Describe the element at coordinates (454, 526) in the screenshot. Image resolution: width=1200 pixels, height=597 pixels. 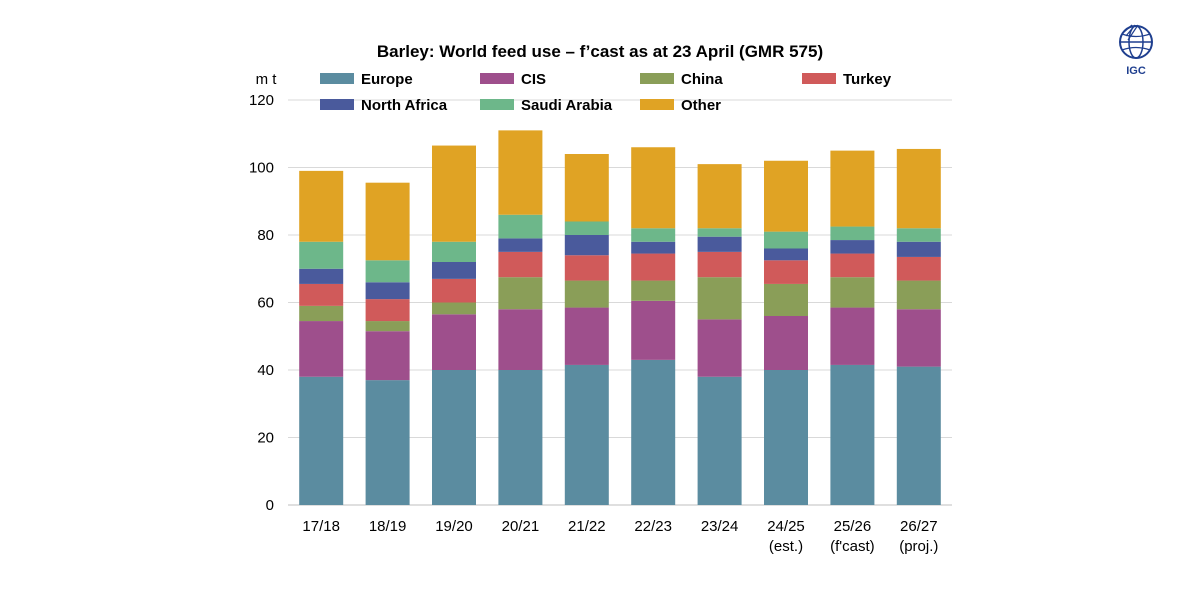
I see `x-tick-label: 19/20` at that location.